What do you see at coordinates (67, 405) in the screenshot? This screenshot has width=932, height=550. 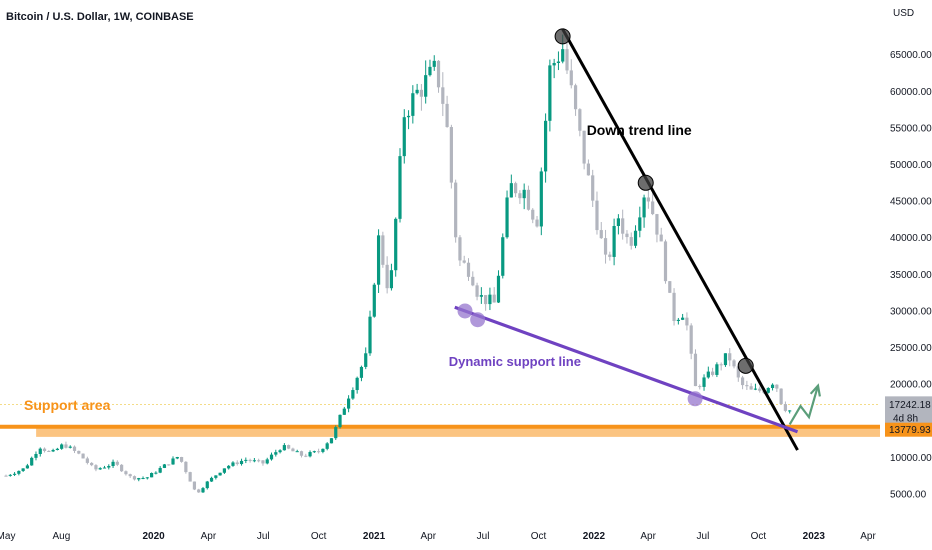 I see `support-area-label: Support area` at bounding box center [67, 405].